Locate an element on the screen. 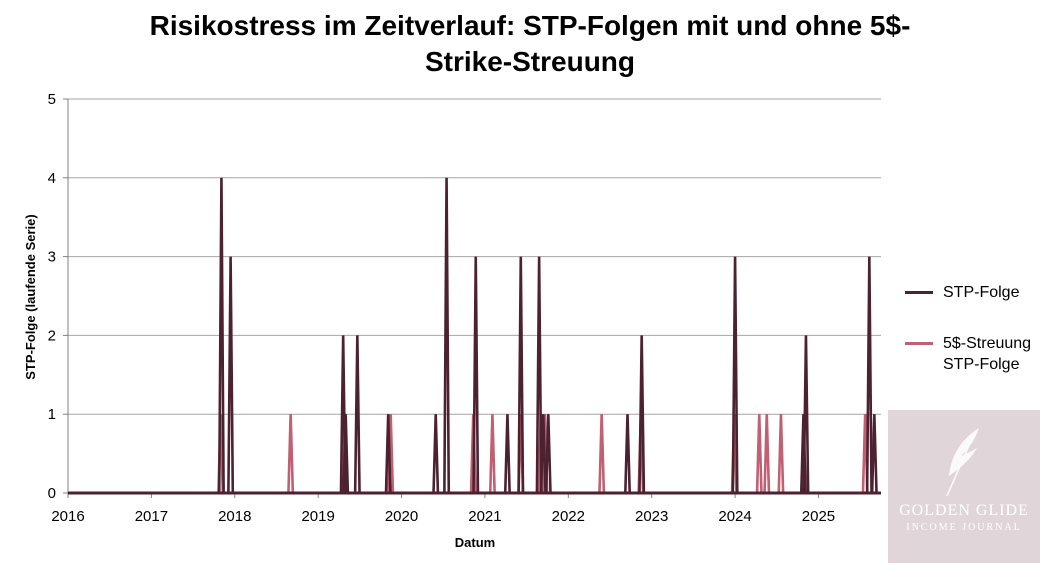 This screenshot has width=1060, height=571. watermark-logo: GOLDEN GLIDE INCOME JOURNAL is located at coordinates (964, 486).